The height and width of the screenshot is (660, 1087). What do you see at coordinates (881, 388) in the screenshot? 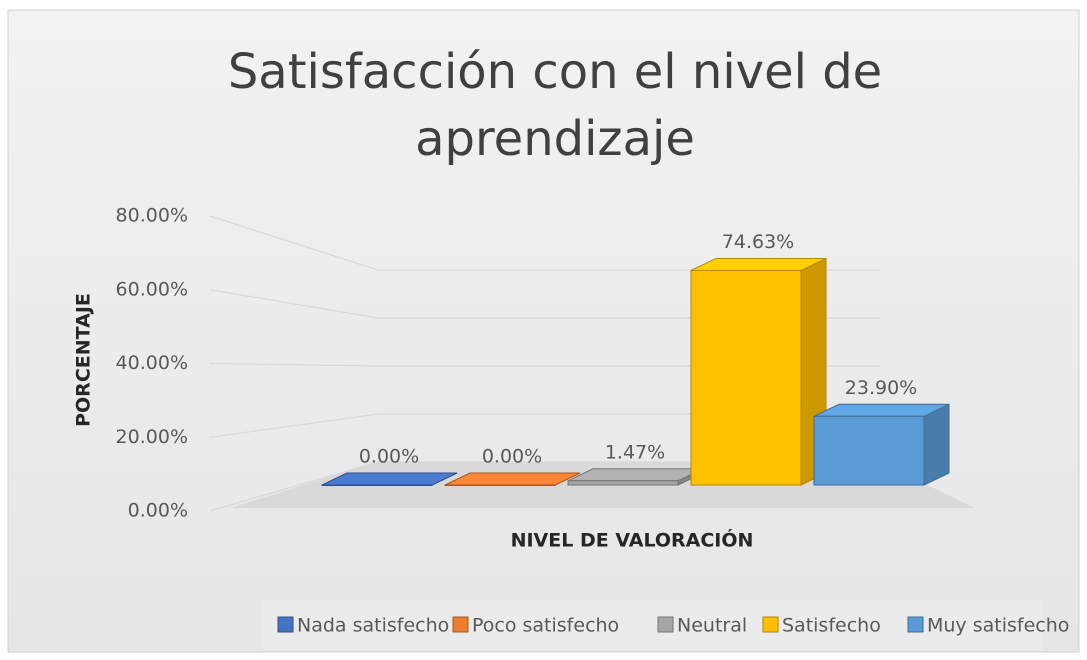
I see `data-label: 23.90%` at bounding box center [881, 388].